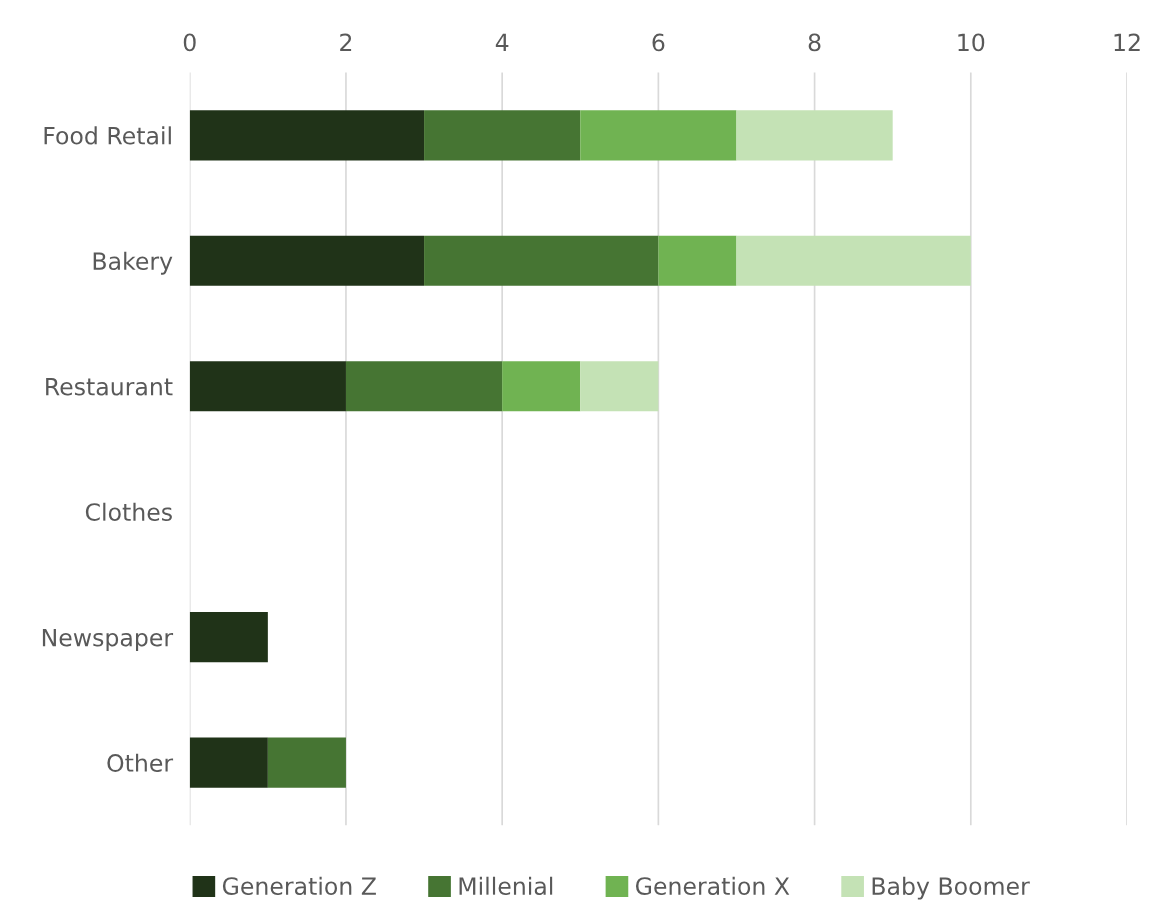 The height and width of the screenshot is (907, 1150). Describe the element at coordinates (128, 512) in the screenshot. I see `y-tick-label: Clothes` at that location.